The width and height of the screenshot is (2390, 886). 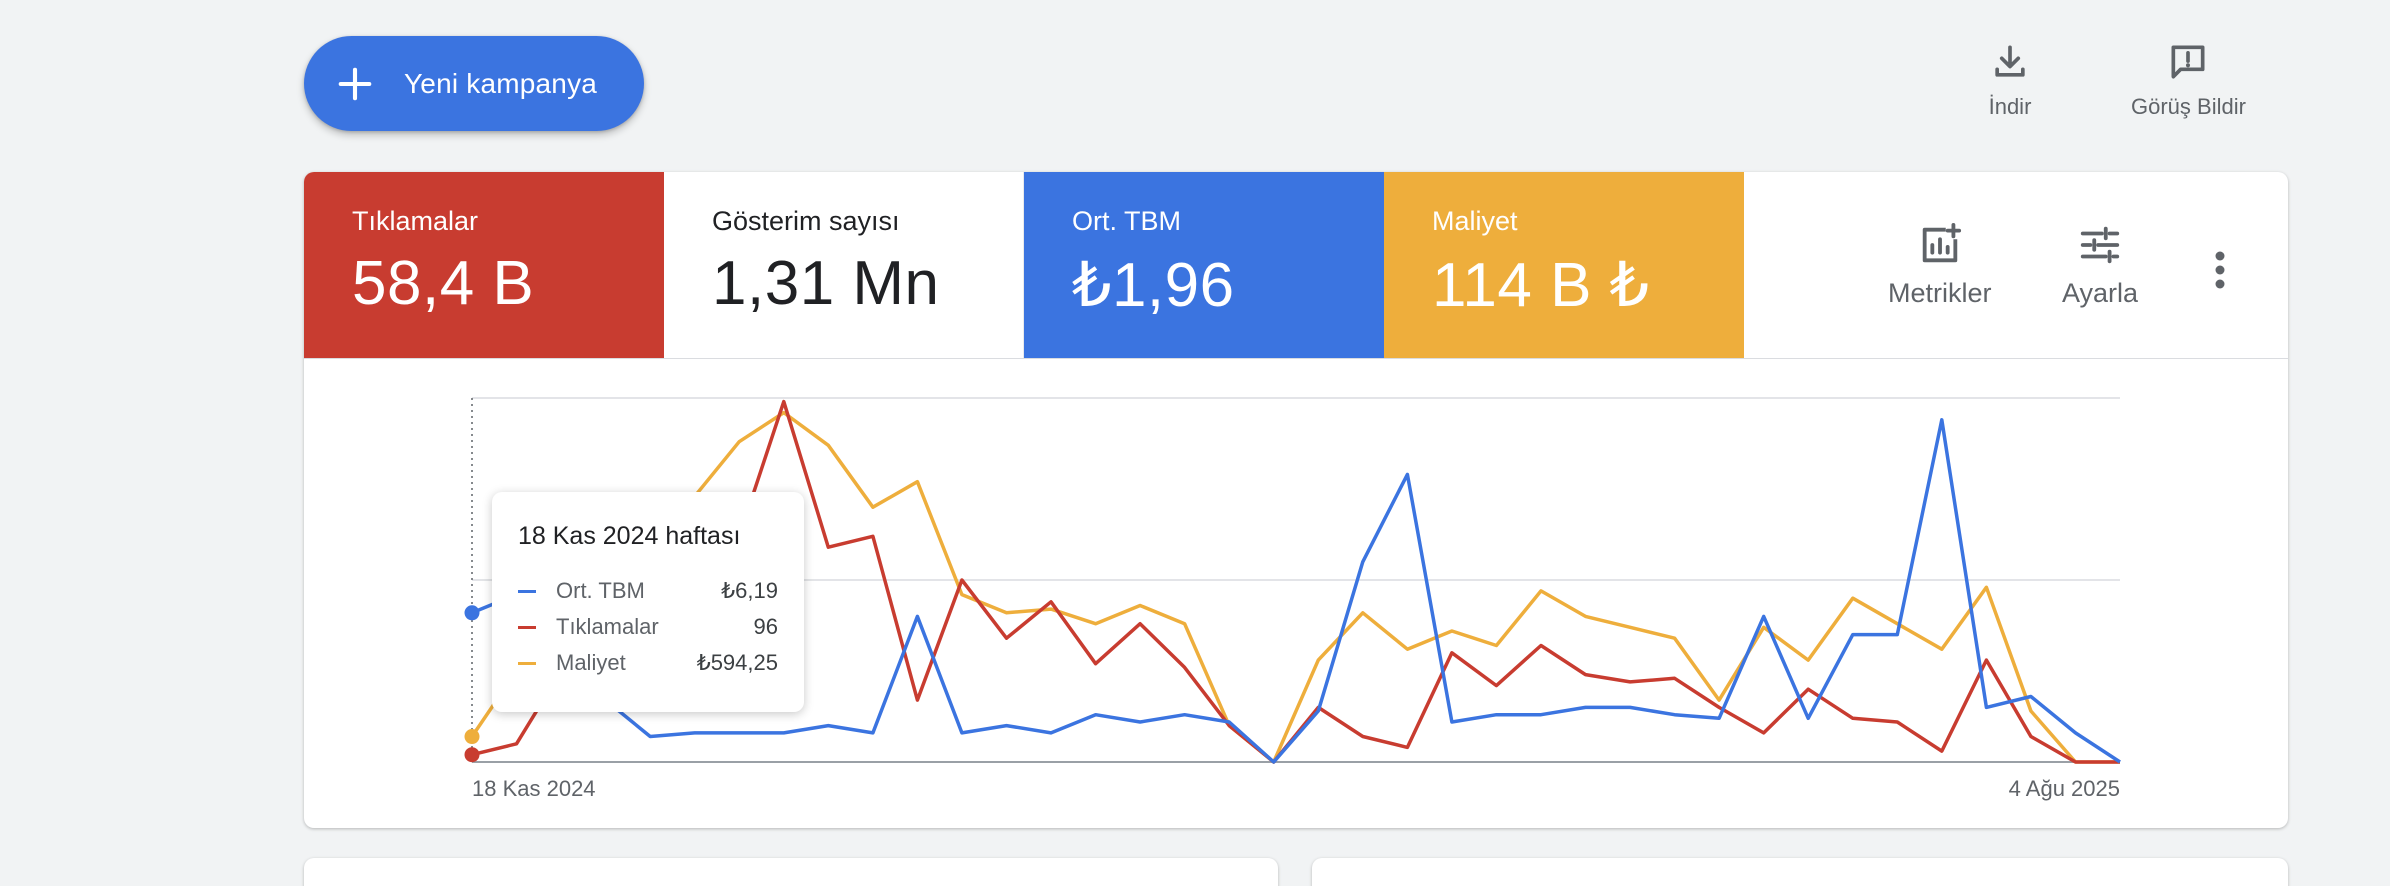 I want to click on metric-tile-impressions: Gösterim sayısı 1,31 Mn, so click(x=844, y=265).